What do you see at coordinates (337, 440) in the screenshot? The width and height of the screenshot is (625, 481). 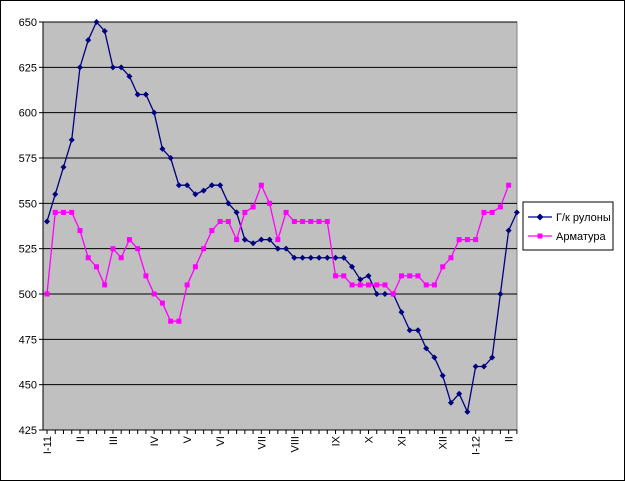 I see `x-tick-label: IX` at bounding box center [337, 440].